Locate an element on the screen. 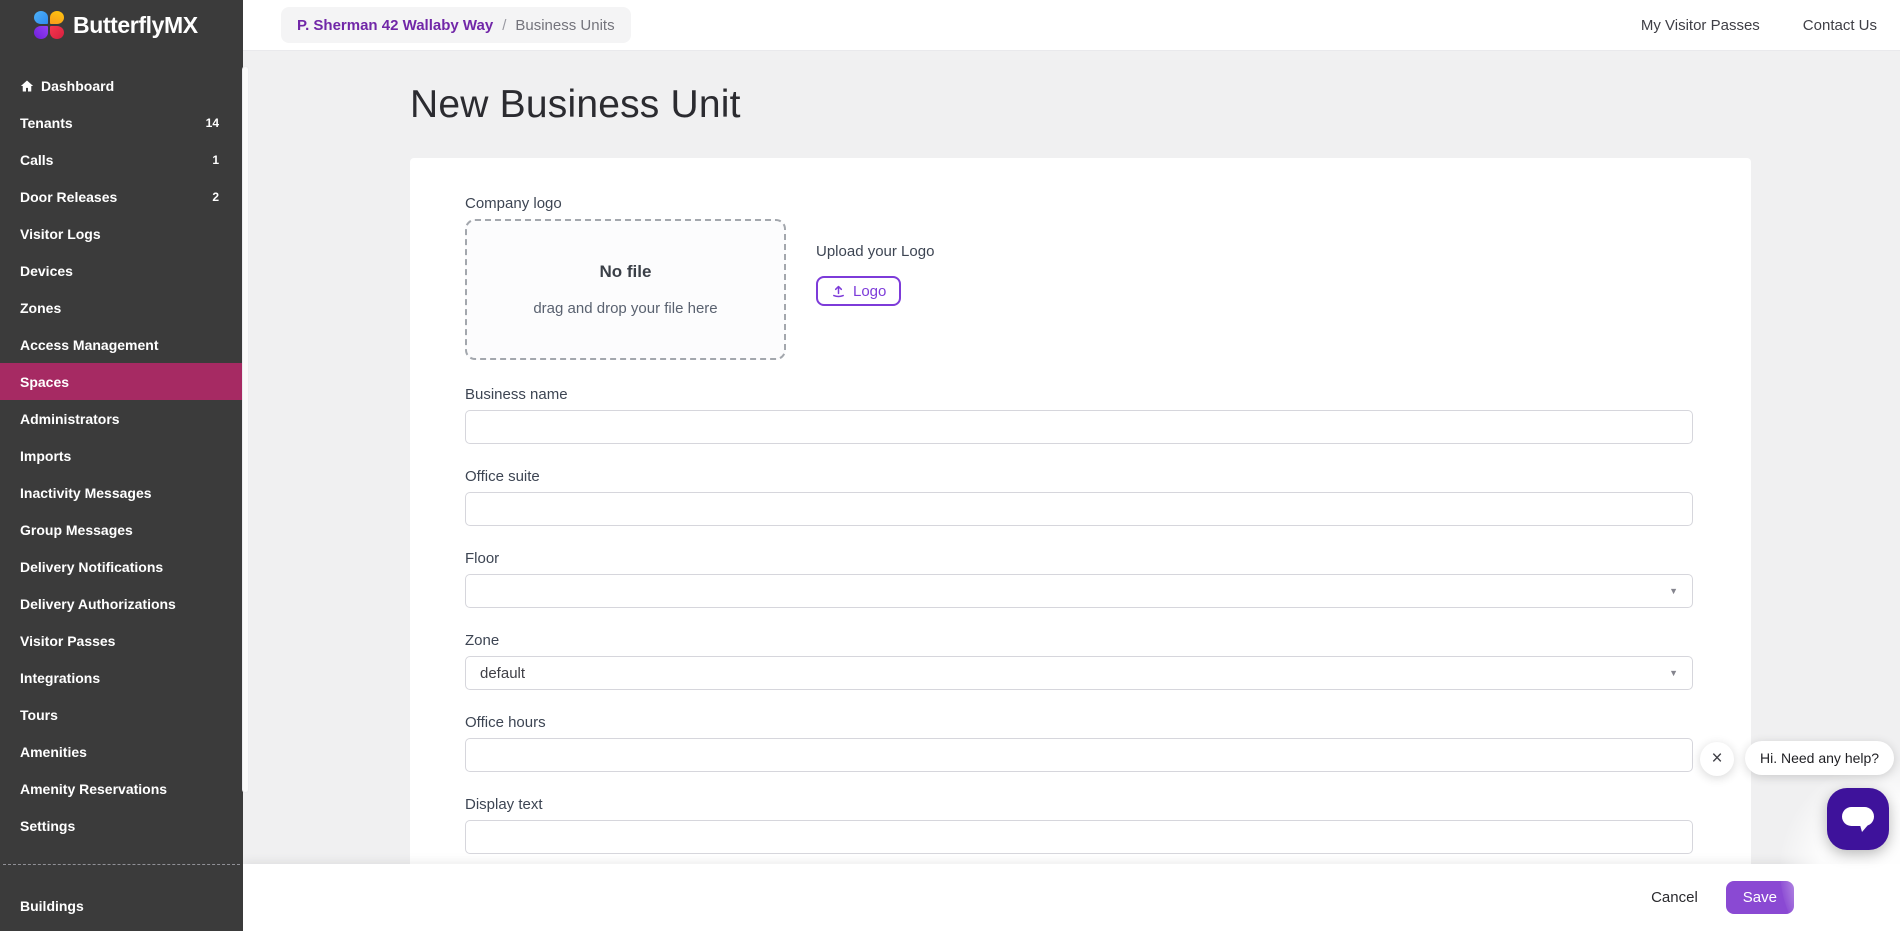 This screenshot has height=931, width=1900. sidebar-item-label: Buildings is located at coordinates (52, 905).